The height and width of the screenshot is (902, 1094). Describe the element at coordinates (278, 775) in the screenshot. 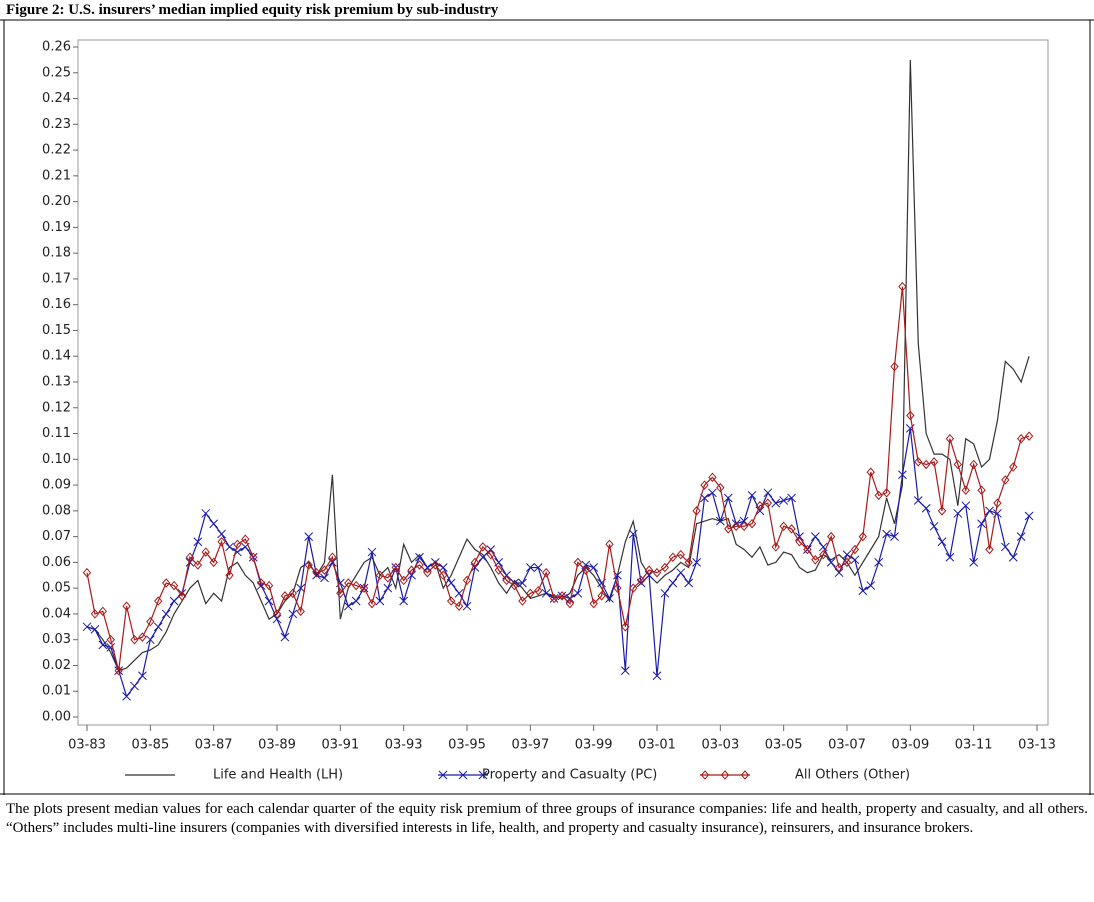

I see `legend-label: Life and Health (LH)` at that location.